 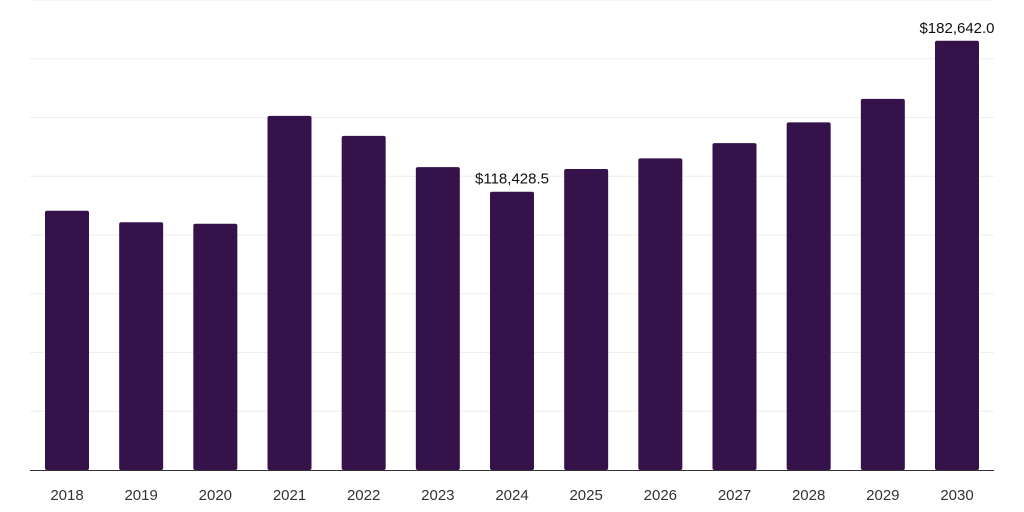 I want to click on bar-2019, so click(x=141, y=346).